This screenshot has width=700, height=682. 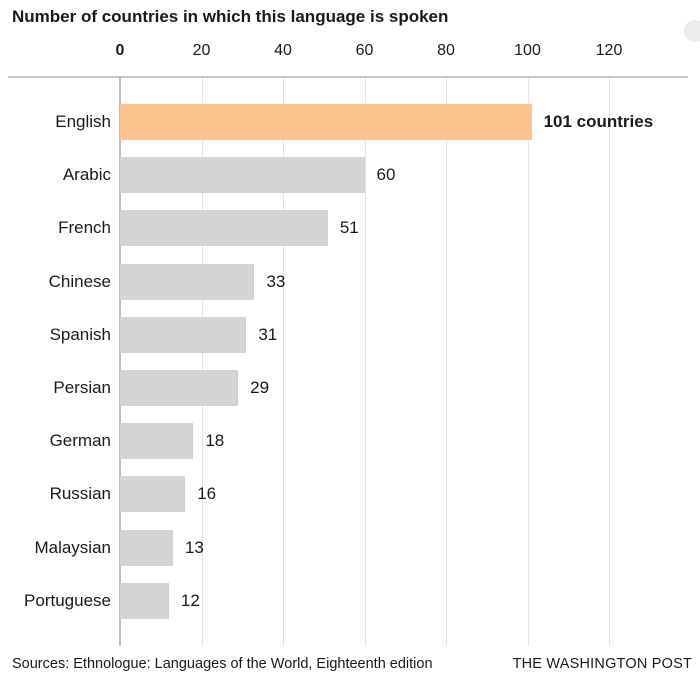 What do you see at coordinates (120, 50) in the screenshot?
I see `x-tick-label: 0` at bounding box center [120, 50].